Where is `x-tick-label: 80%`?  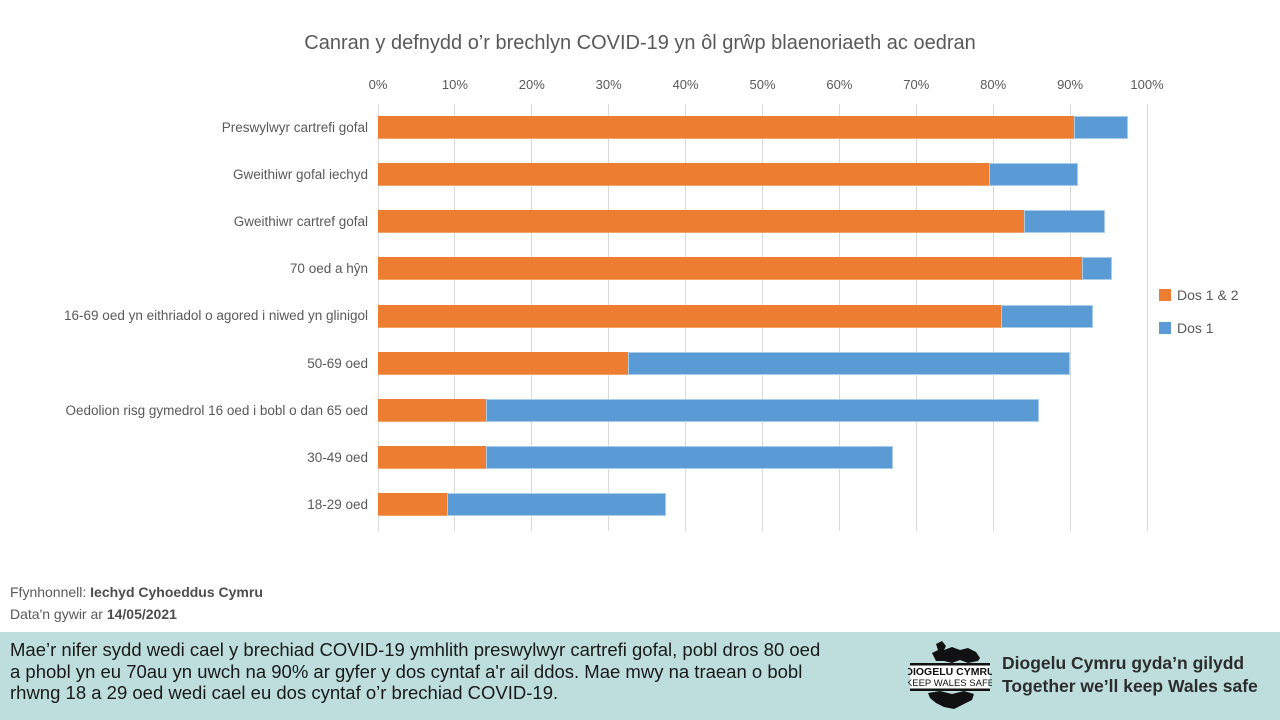
x-tick-label: 80% is located at coordinates (993, 84).